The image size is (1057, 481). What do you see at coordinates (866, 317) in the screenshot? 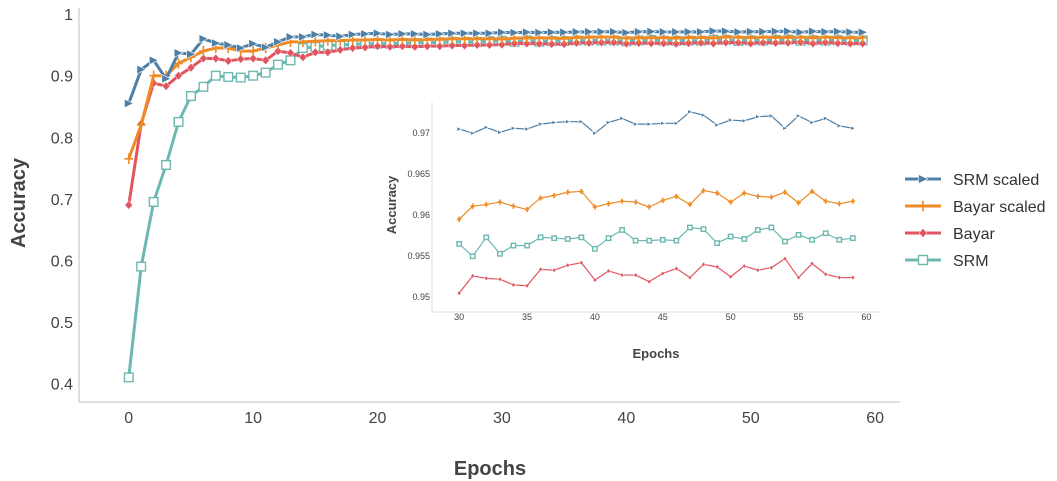
I see `inset-x-tick-label: 60` at bounding box center [866, 317].